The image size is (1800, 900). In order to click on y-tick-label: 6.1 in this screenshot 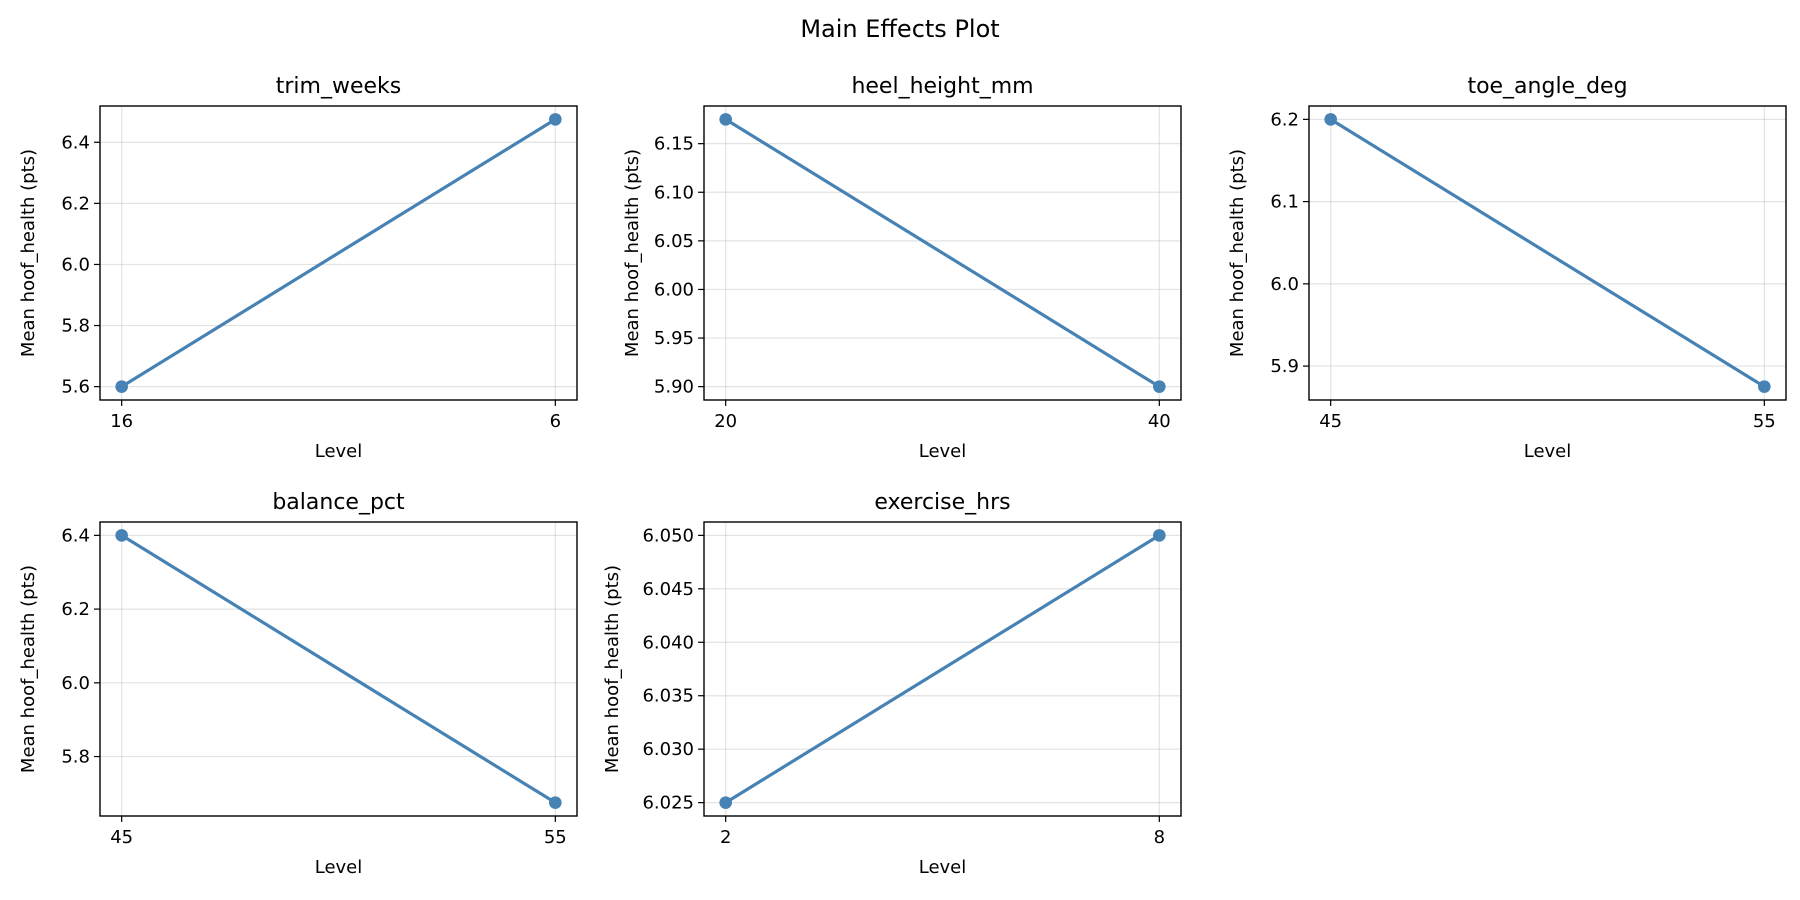, I will do `click(1284, 202)`.